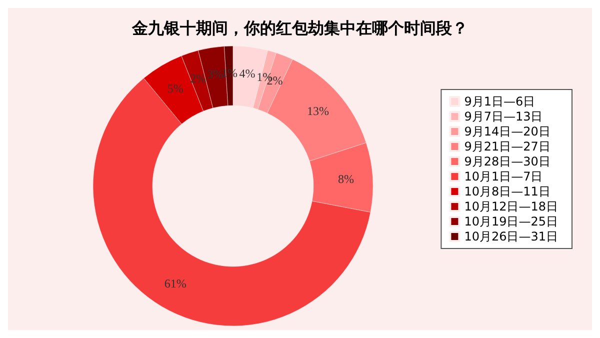 Image resolution: width=600 pixels, height=338 pixels. Describe the element at coordinates (317, 111) in the screenshot. I see `data-label: 13%` at that location.